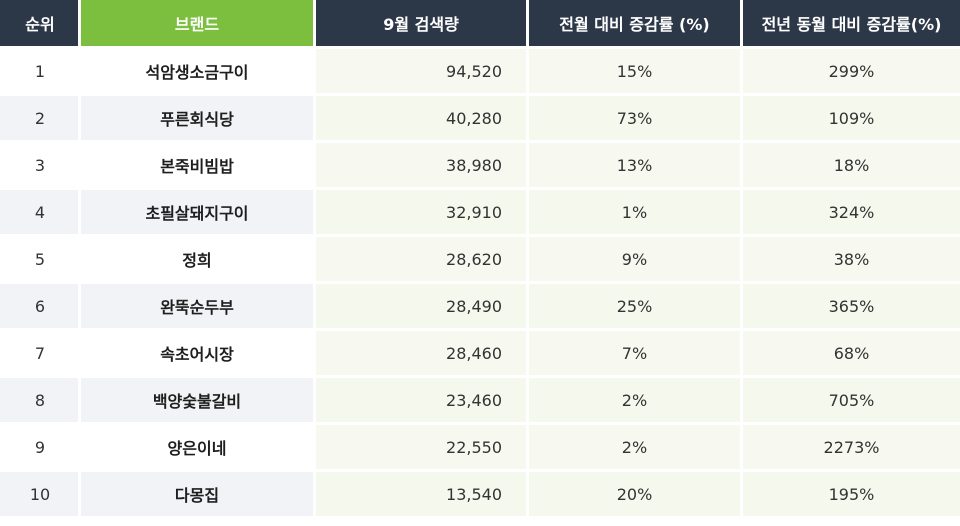 The image size is (960, 526). I want to click on search-volume-cell: 28,460, so click(421, 353).